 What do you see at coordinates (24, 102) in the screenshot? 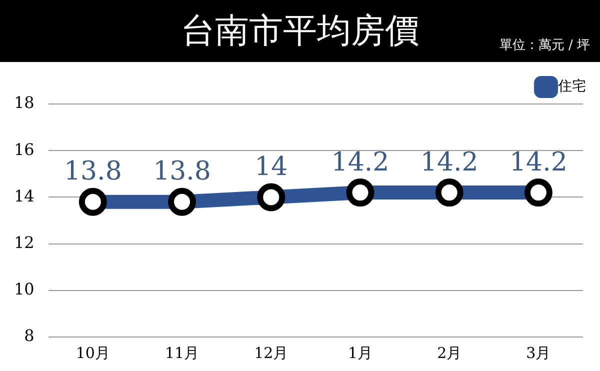
I see `y-tick-label: 18` at bounding box center [24, 102].